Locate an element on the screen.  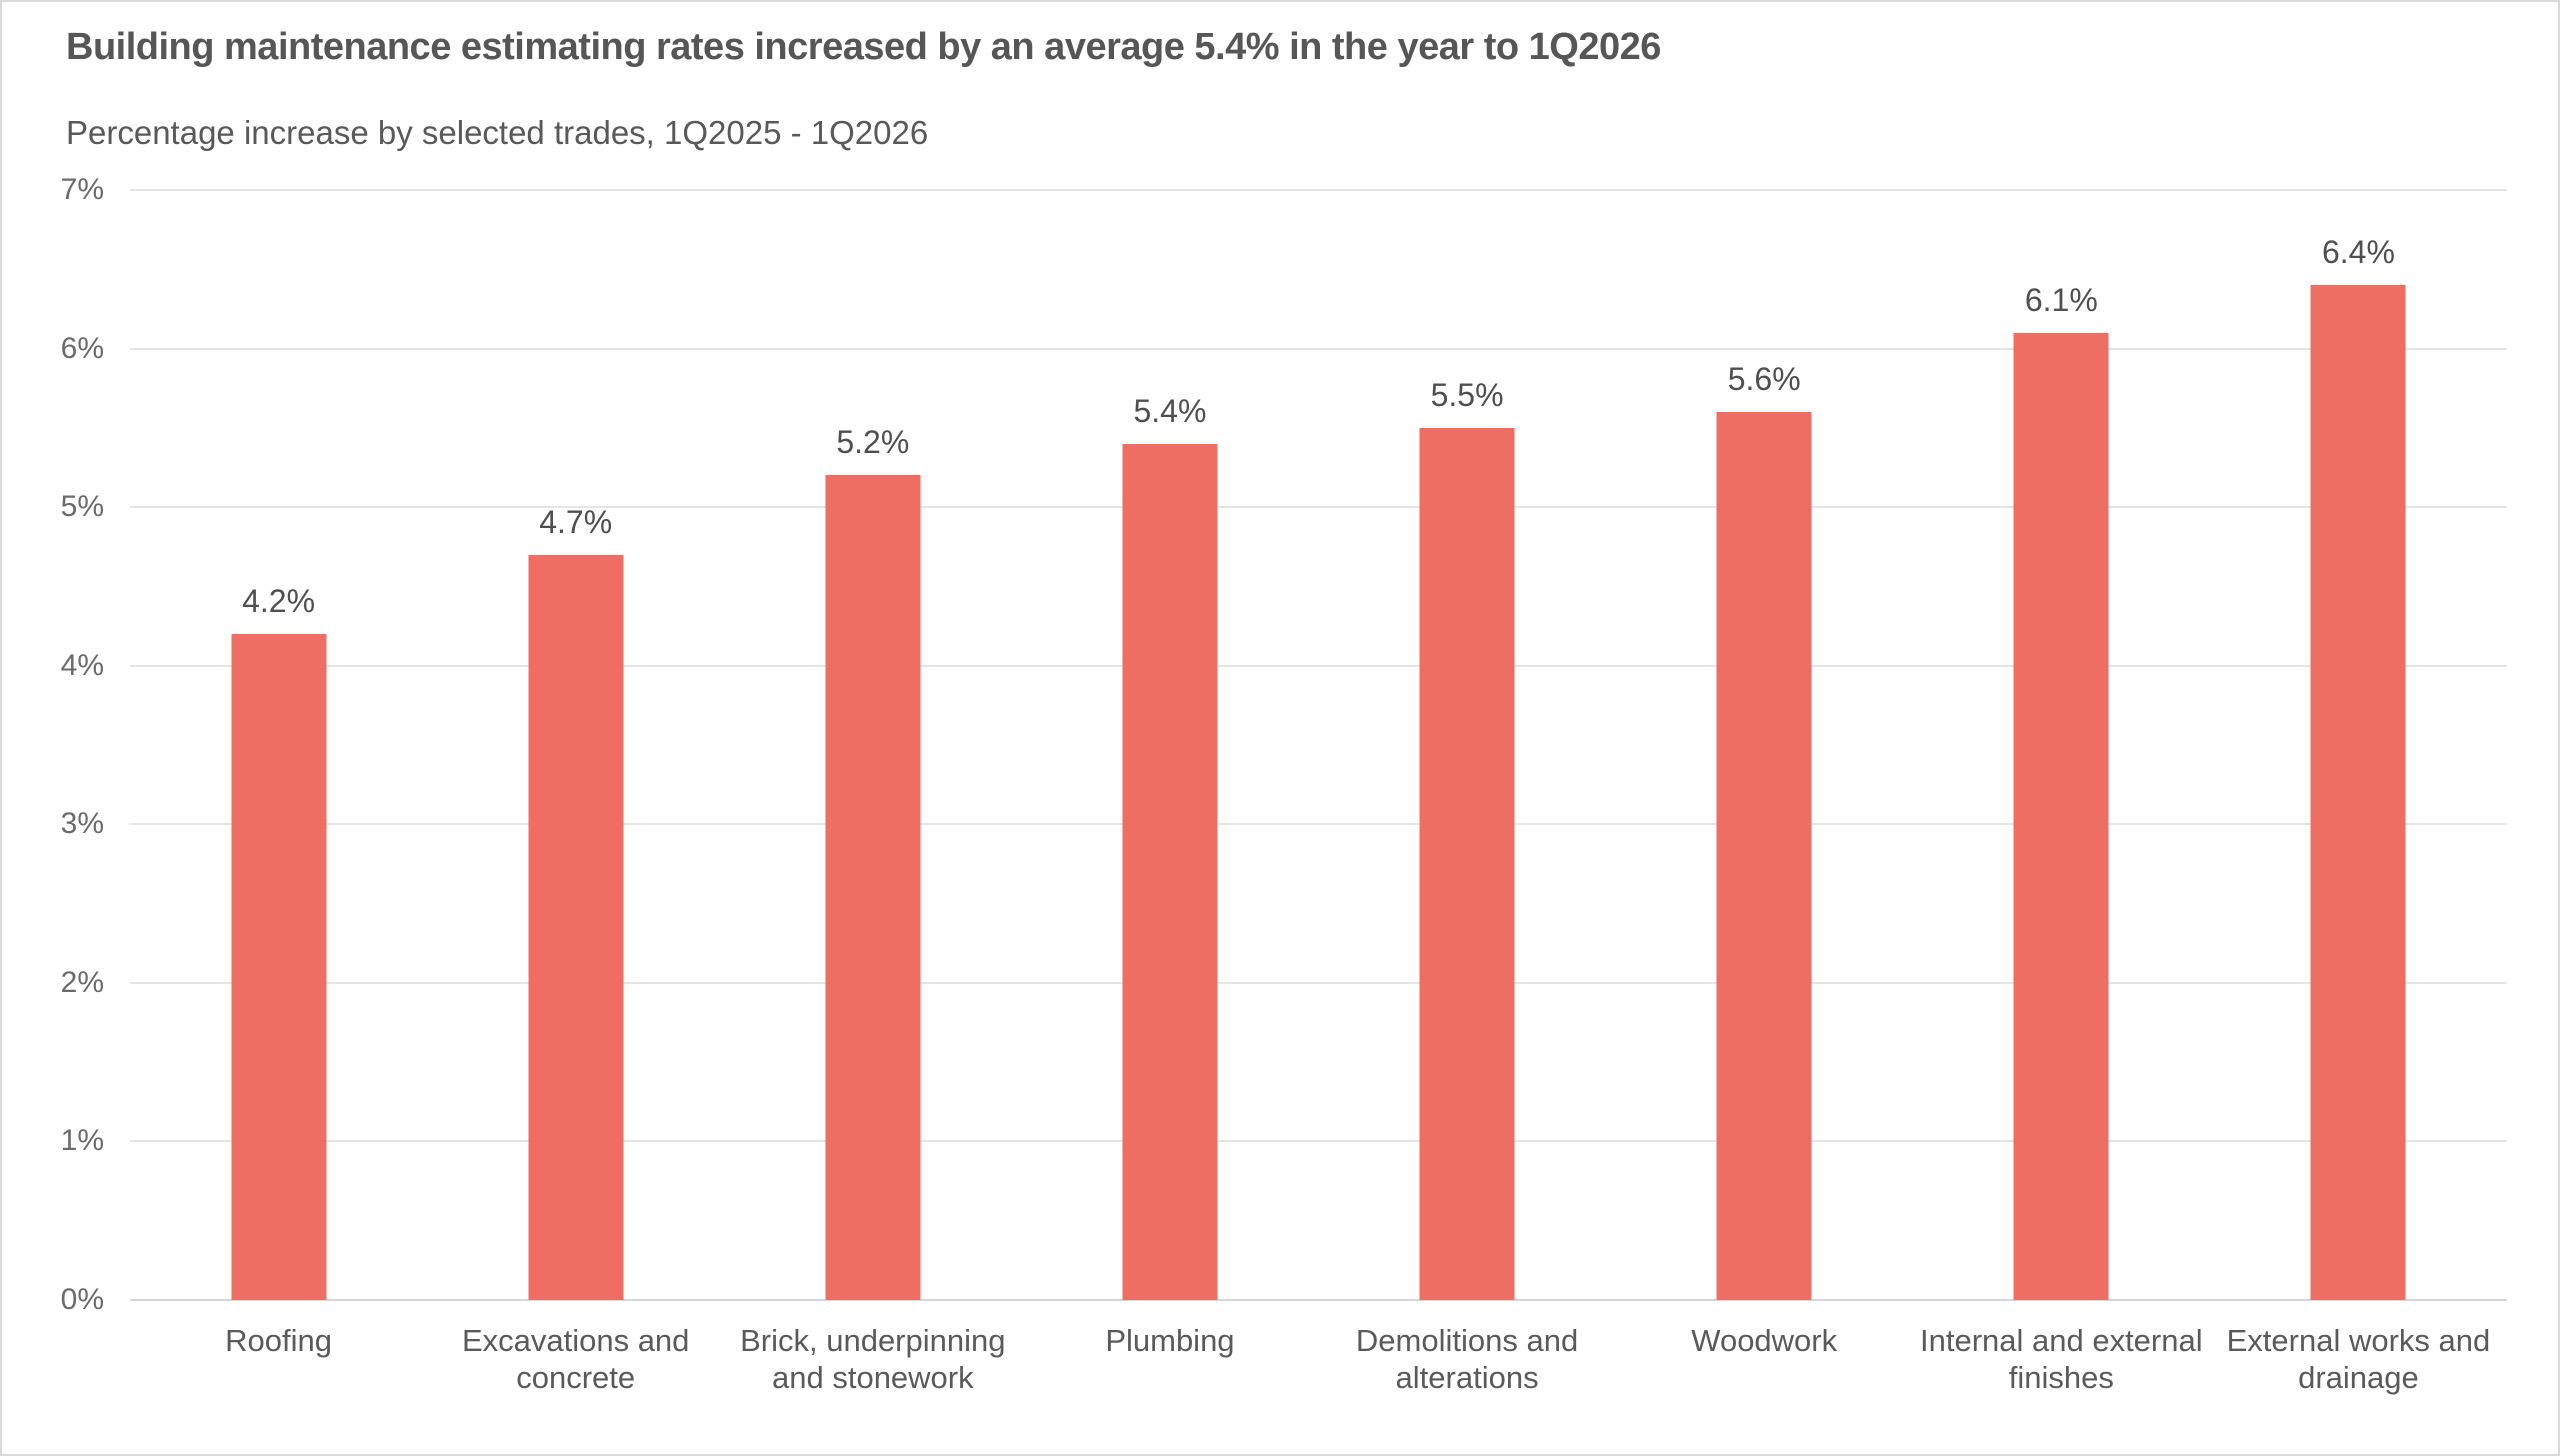
y-axis-tick-label: 5% is located at coordinates (82, 507).